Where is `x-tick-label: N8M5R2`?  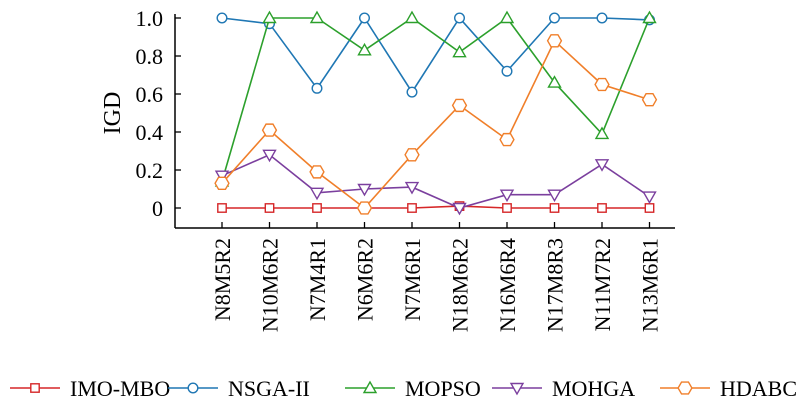 x-tick-label: N8M5R2 is located at coordinates (222, 279).